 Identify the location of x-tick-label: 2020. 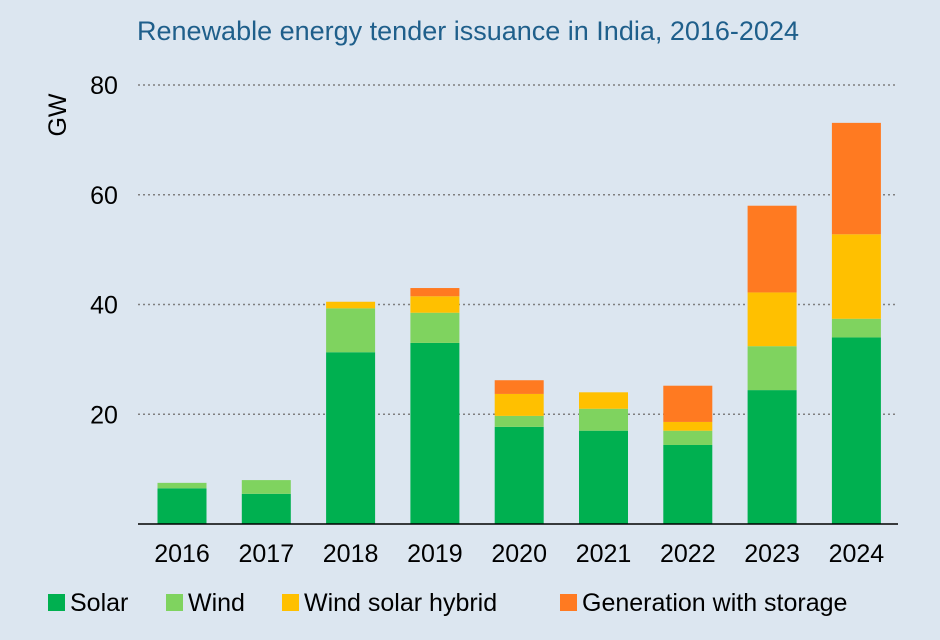
(519, 554).